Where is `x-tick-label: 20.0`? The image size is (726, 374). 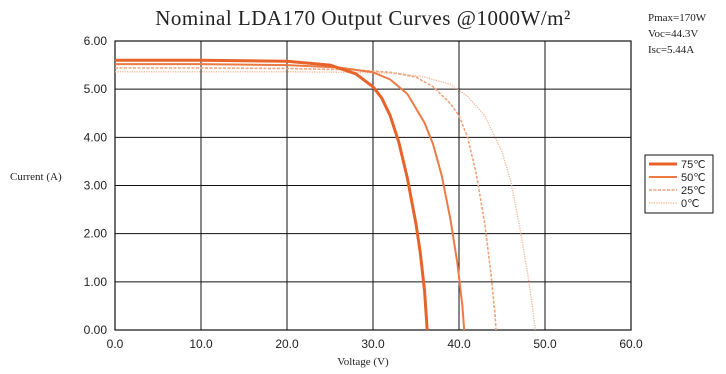
x-tick-label: 20.0 is located at coordinates (287, 344).